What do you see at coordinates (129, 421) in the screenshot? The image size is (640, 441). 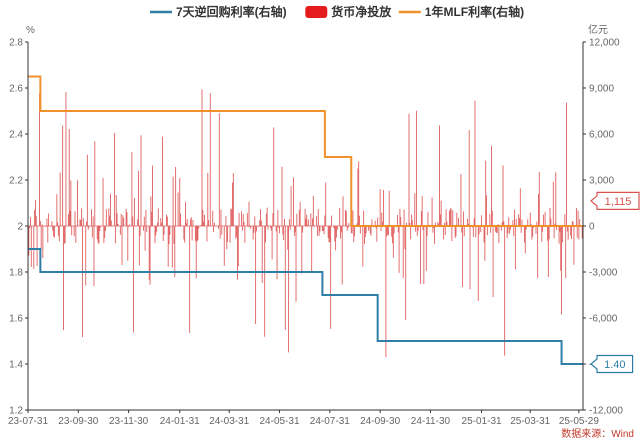 I see `x-tick-label: 23-11-30` at bounding box center [129, 421].